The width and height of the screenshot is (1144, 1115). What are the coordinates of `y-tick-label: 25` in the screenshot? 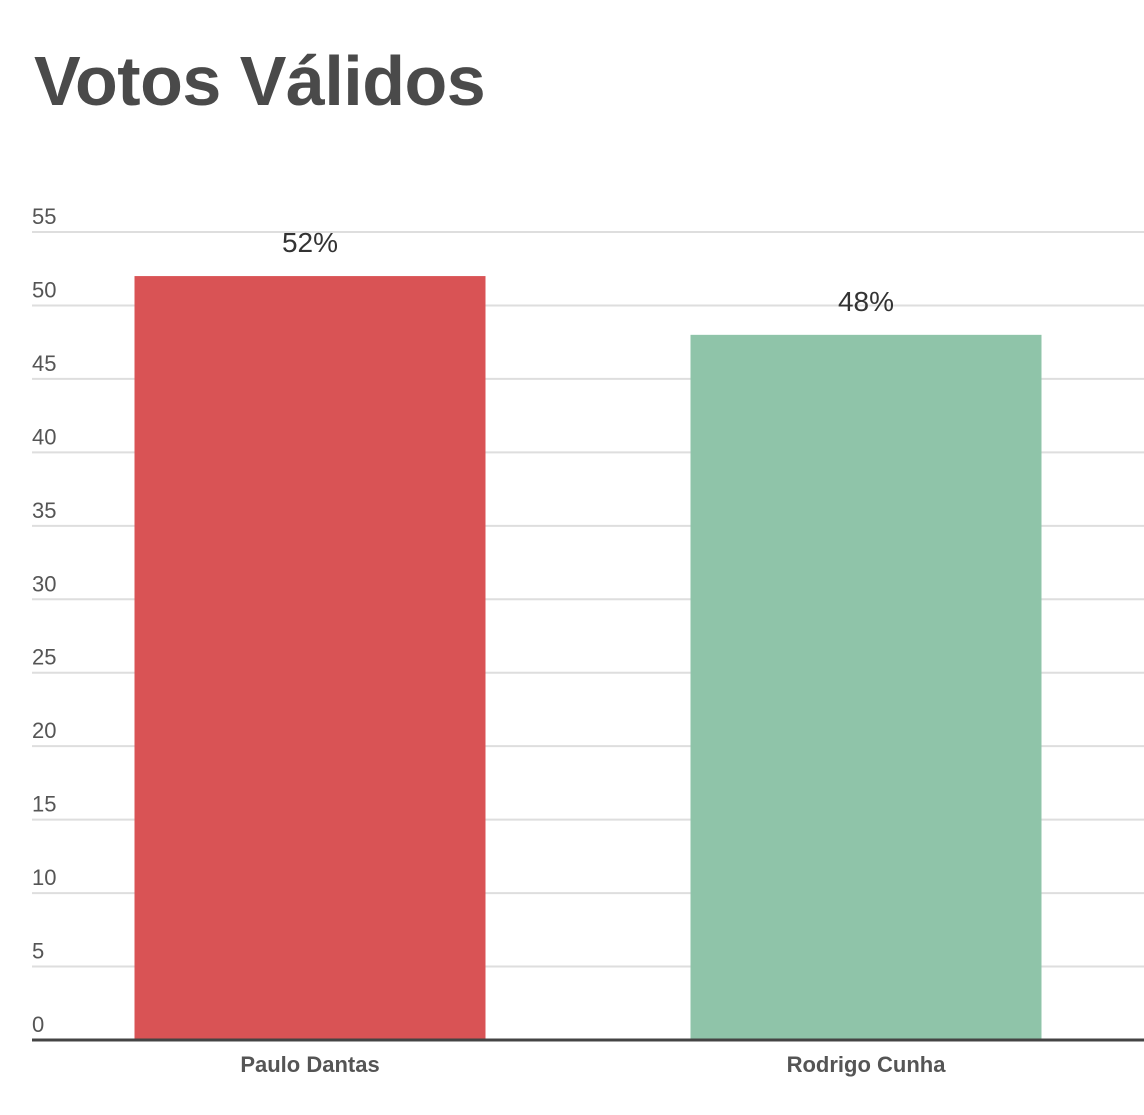 It's located at (44, 657).